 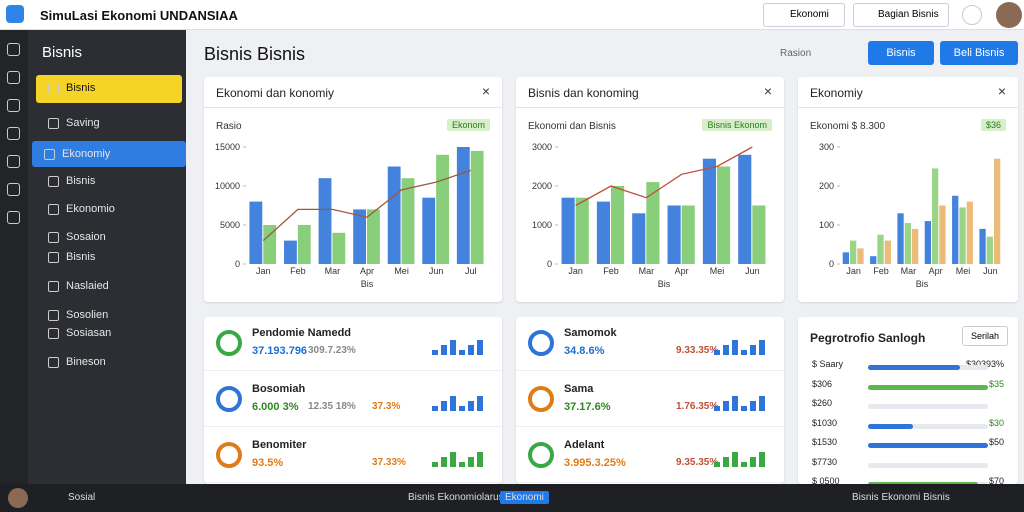 What do you see at coordinates (796, 53) in the screenshot?
I see `link: Rasion` at bounding box center [796, 53].